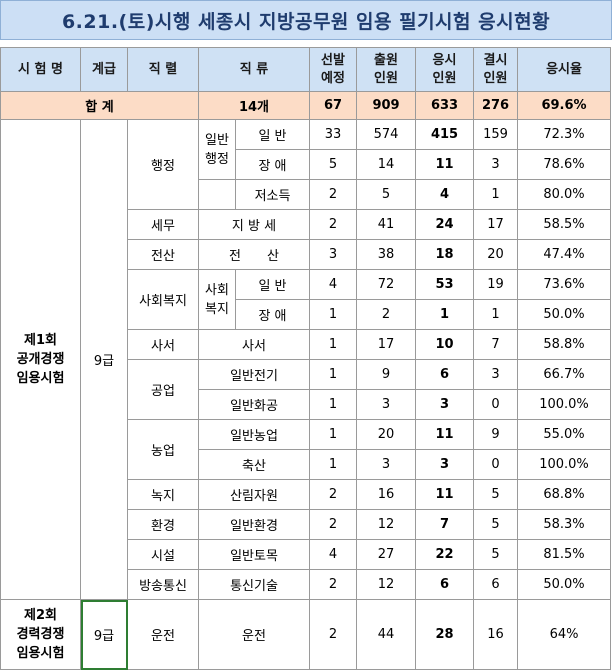  What do you see at coordinates (306, 164) in the screenshot?
I see `table-row: 장 애 5 14 11 3 78.6%` at bounding box center [306, 164].